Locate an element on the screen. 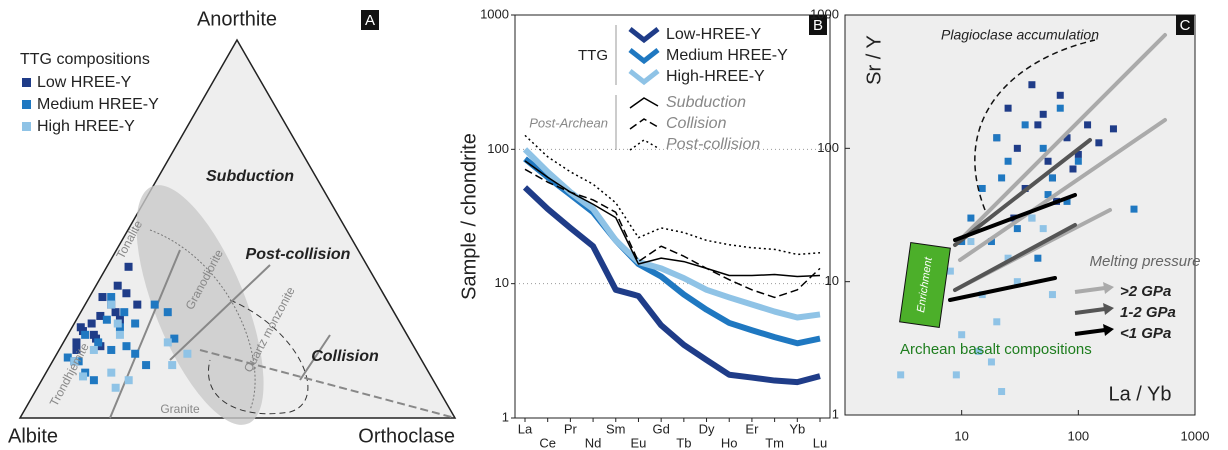 The image size is (1228, 450). legend-label: <1 GPa is located at coordinates (1145, 333).